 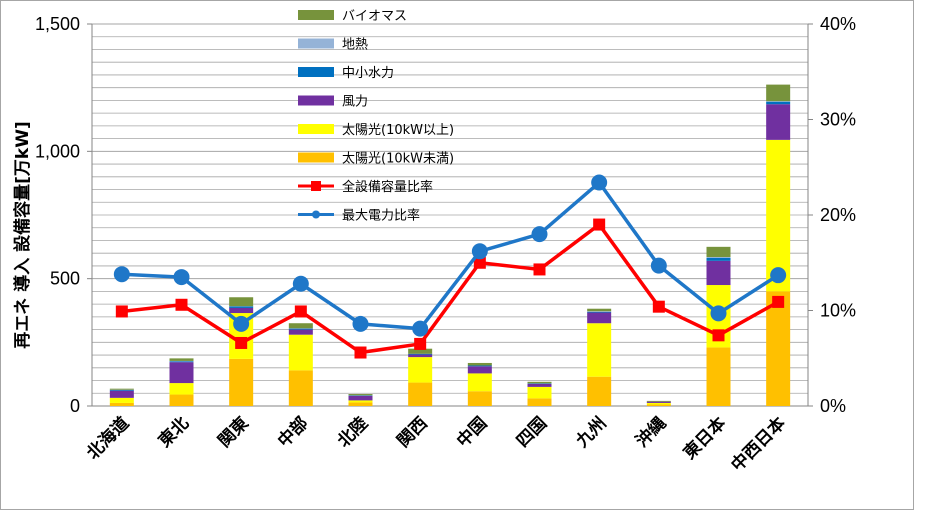 I want to click on x-tick-label: 中部, so click(x=292, y=432).